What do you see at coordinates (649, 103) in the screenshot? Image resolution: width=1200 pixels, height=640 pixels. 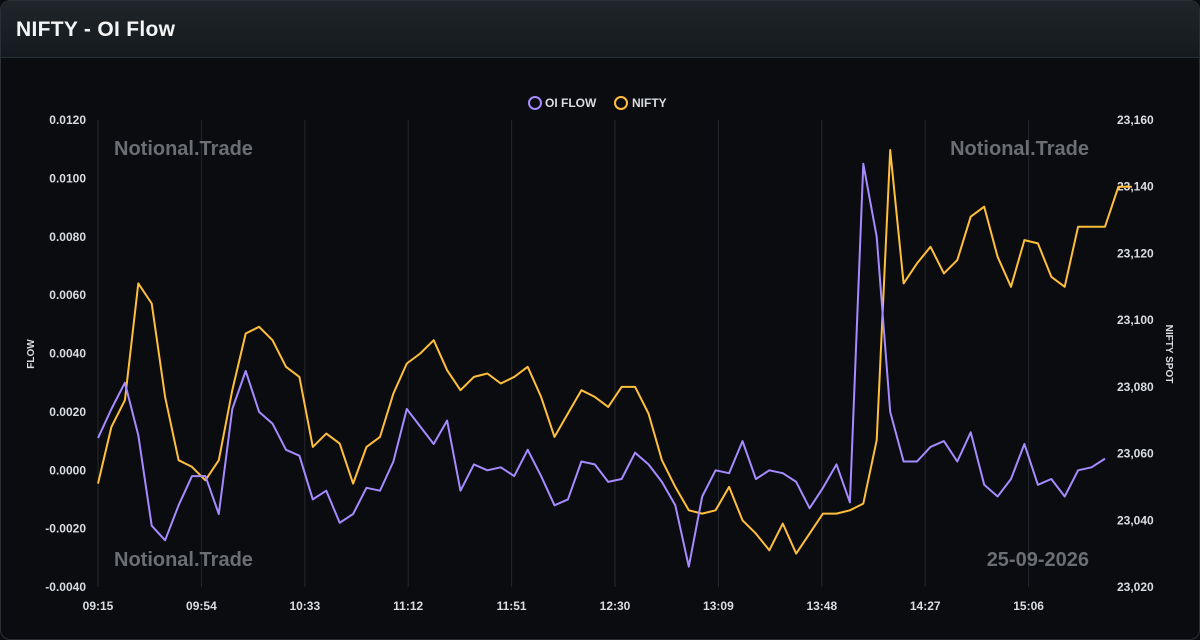 I see `legend-label-nifty: NIFTY` at bounding box center [649, 103].